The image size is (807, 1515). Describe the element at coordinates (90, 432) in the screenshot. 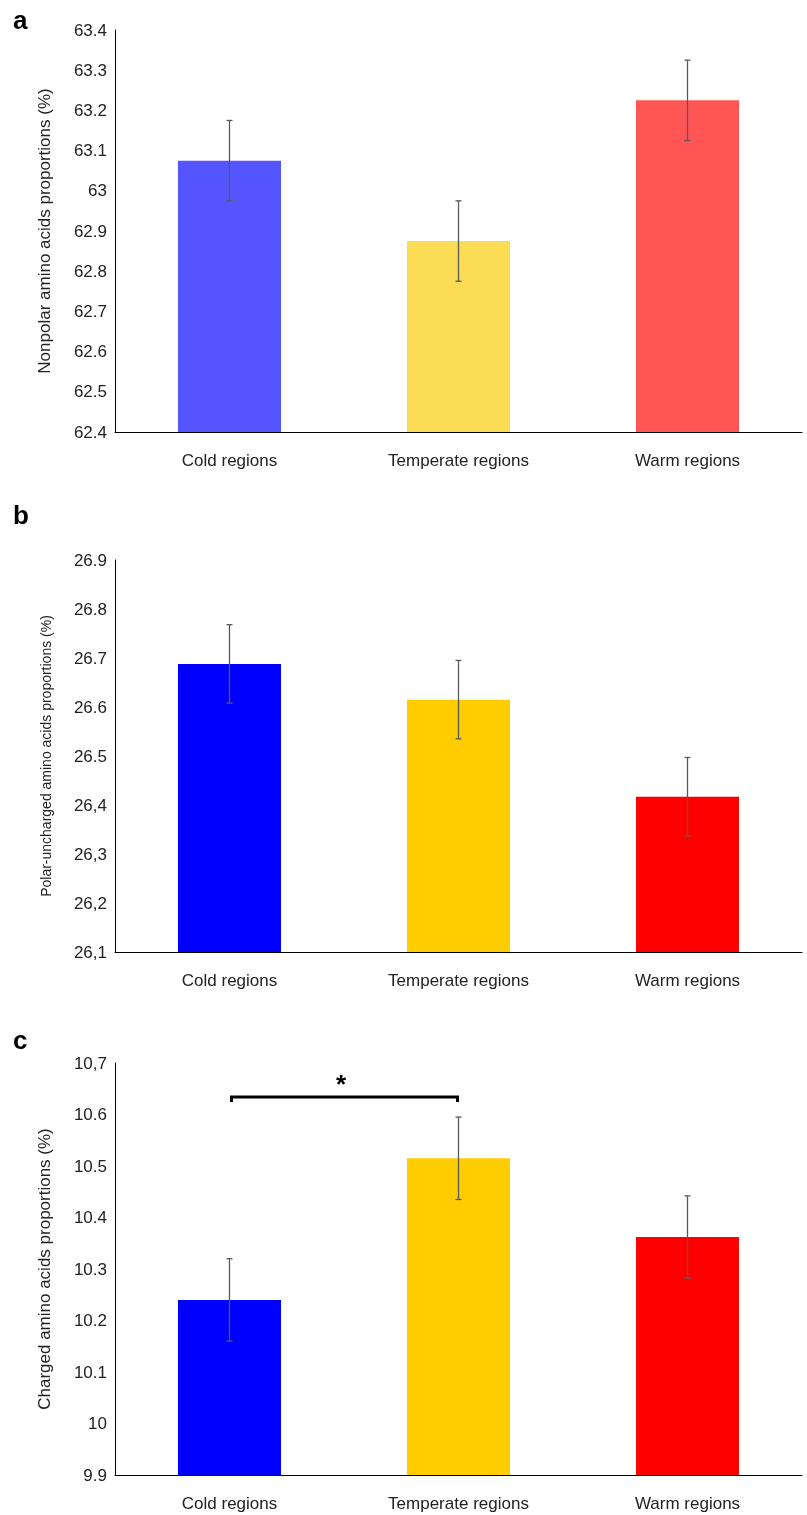

I see `y-tick-label: 62.4` at that location.